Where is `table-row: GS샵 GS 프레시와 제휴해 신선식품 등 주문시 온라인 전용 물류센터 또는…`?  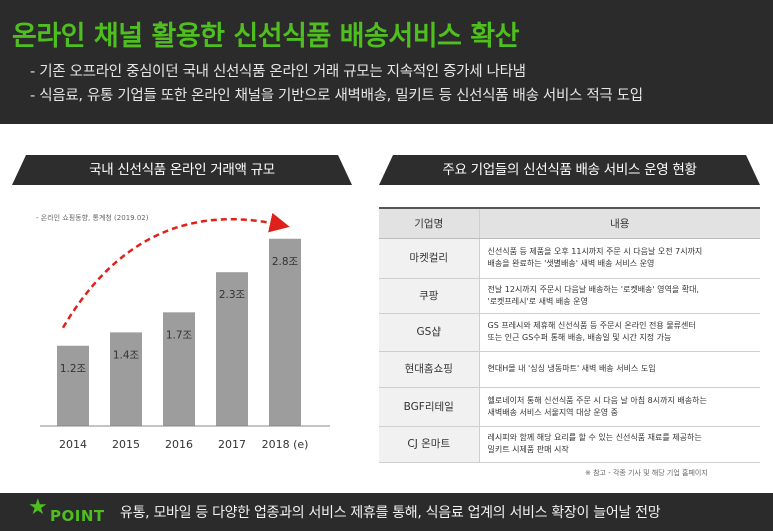
table-row: GS샵 GS 프레시와 제휴해 신선식품 등 주문시 온라인 전용 물류센터 또는… is located at coordinates (569, 332).